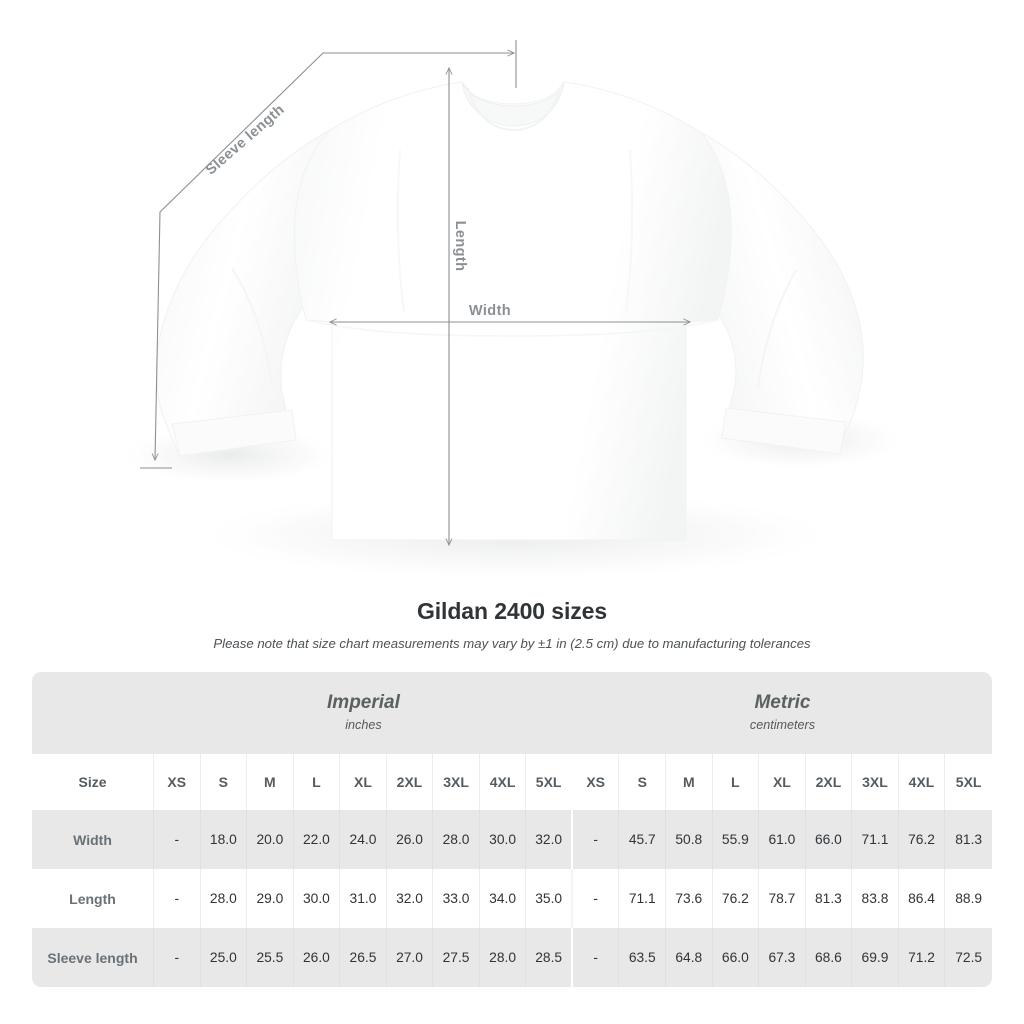 Image resolution: width=1024 pixels, height=1024 pixels. What do you see at coordinates (782, 725) in the screenshot?
I see `unit-group-metric-sub: centimeters` at bounding box center [782, 725].